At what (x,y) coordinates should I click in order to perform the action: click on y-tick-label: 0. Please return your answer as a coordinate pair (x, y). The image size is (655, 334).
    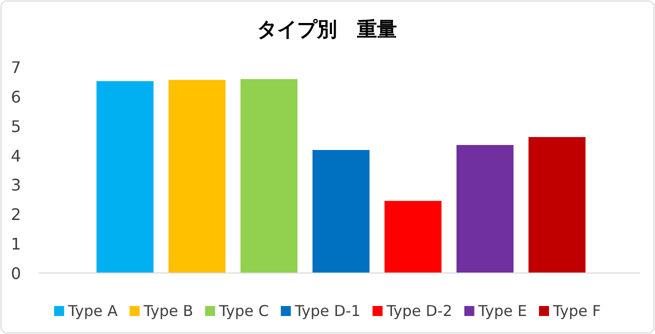
    Looking at the image, I should click on (16, 273).